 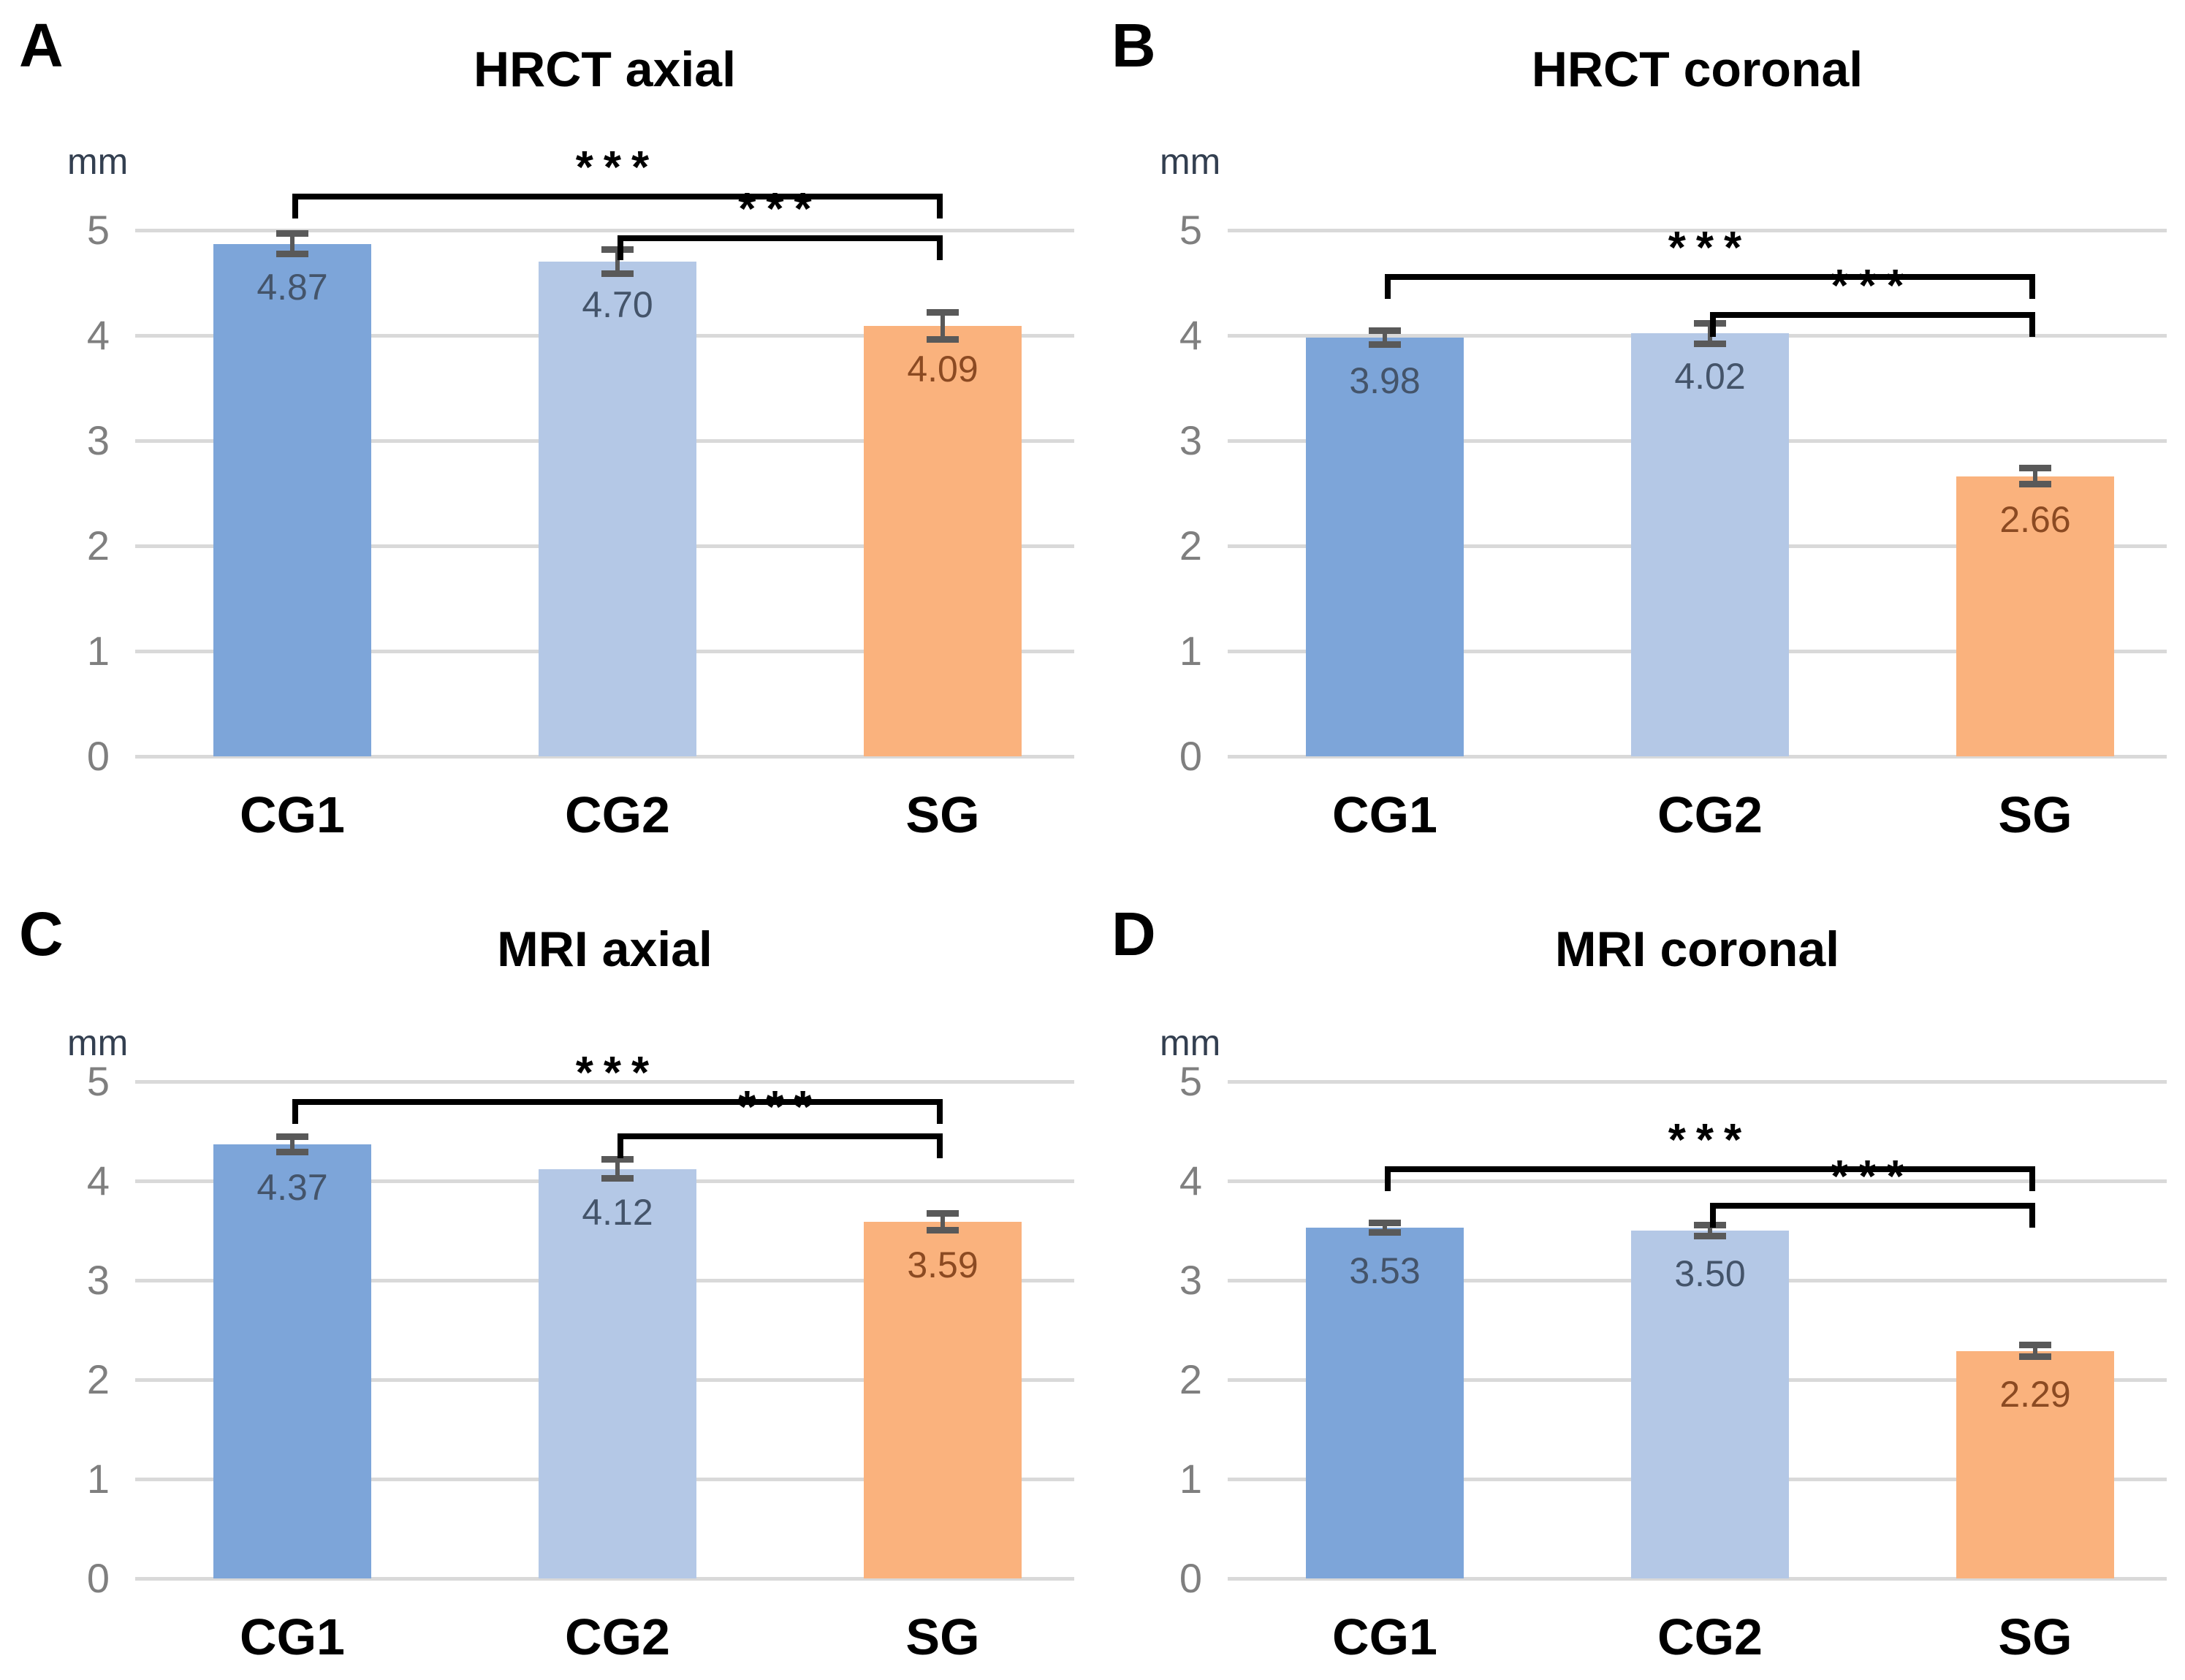 What do you see at coordinates (41, 45) in the screenshot?
I see `panel-letter: A` at bounding box center [41, 45].